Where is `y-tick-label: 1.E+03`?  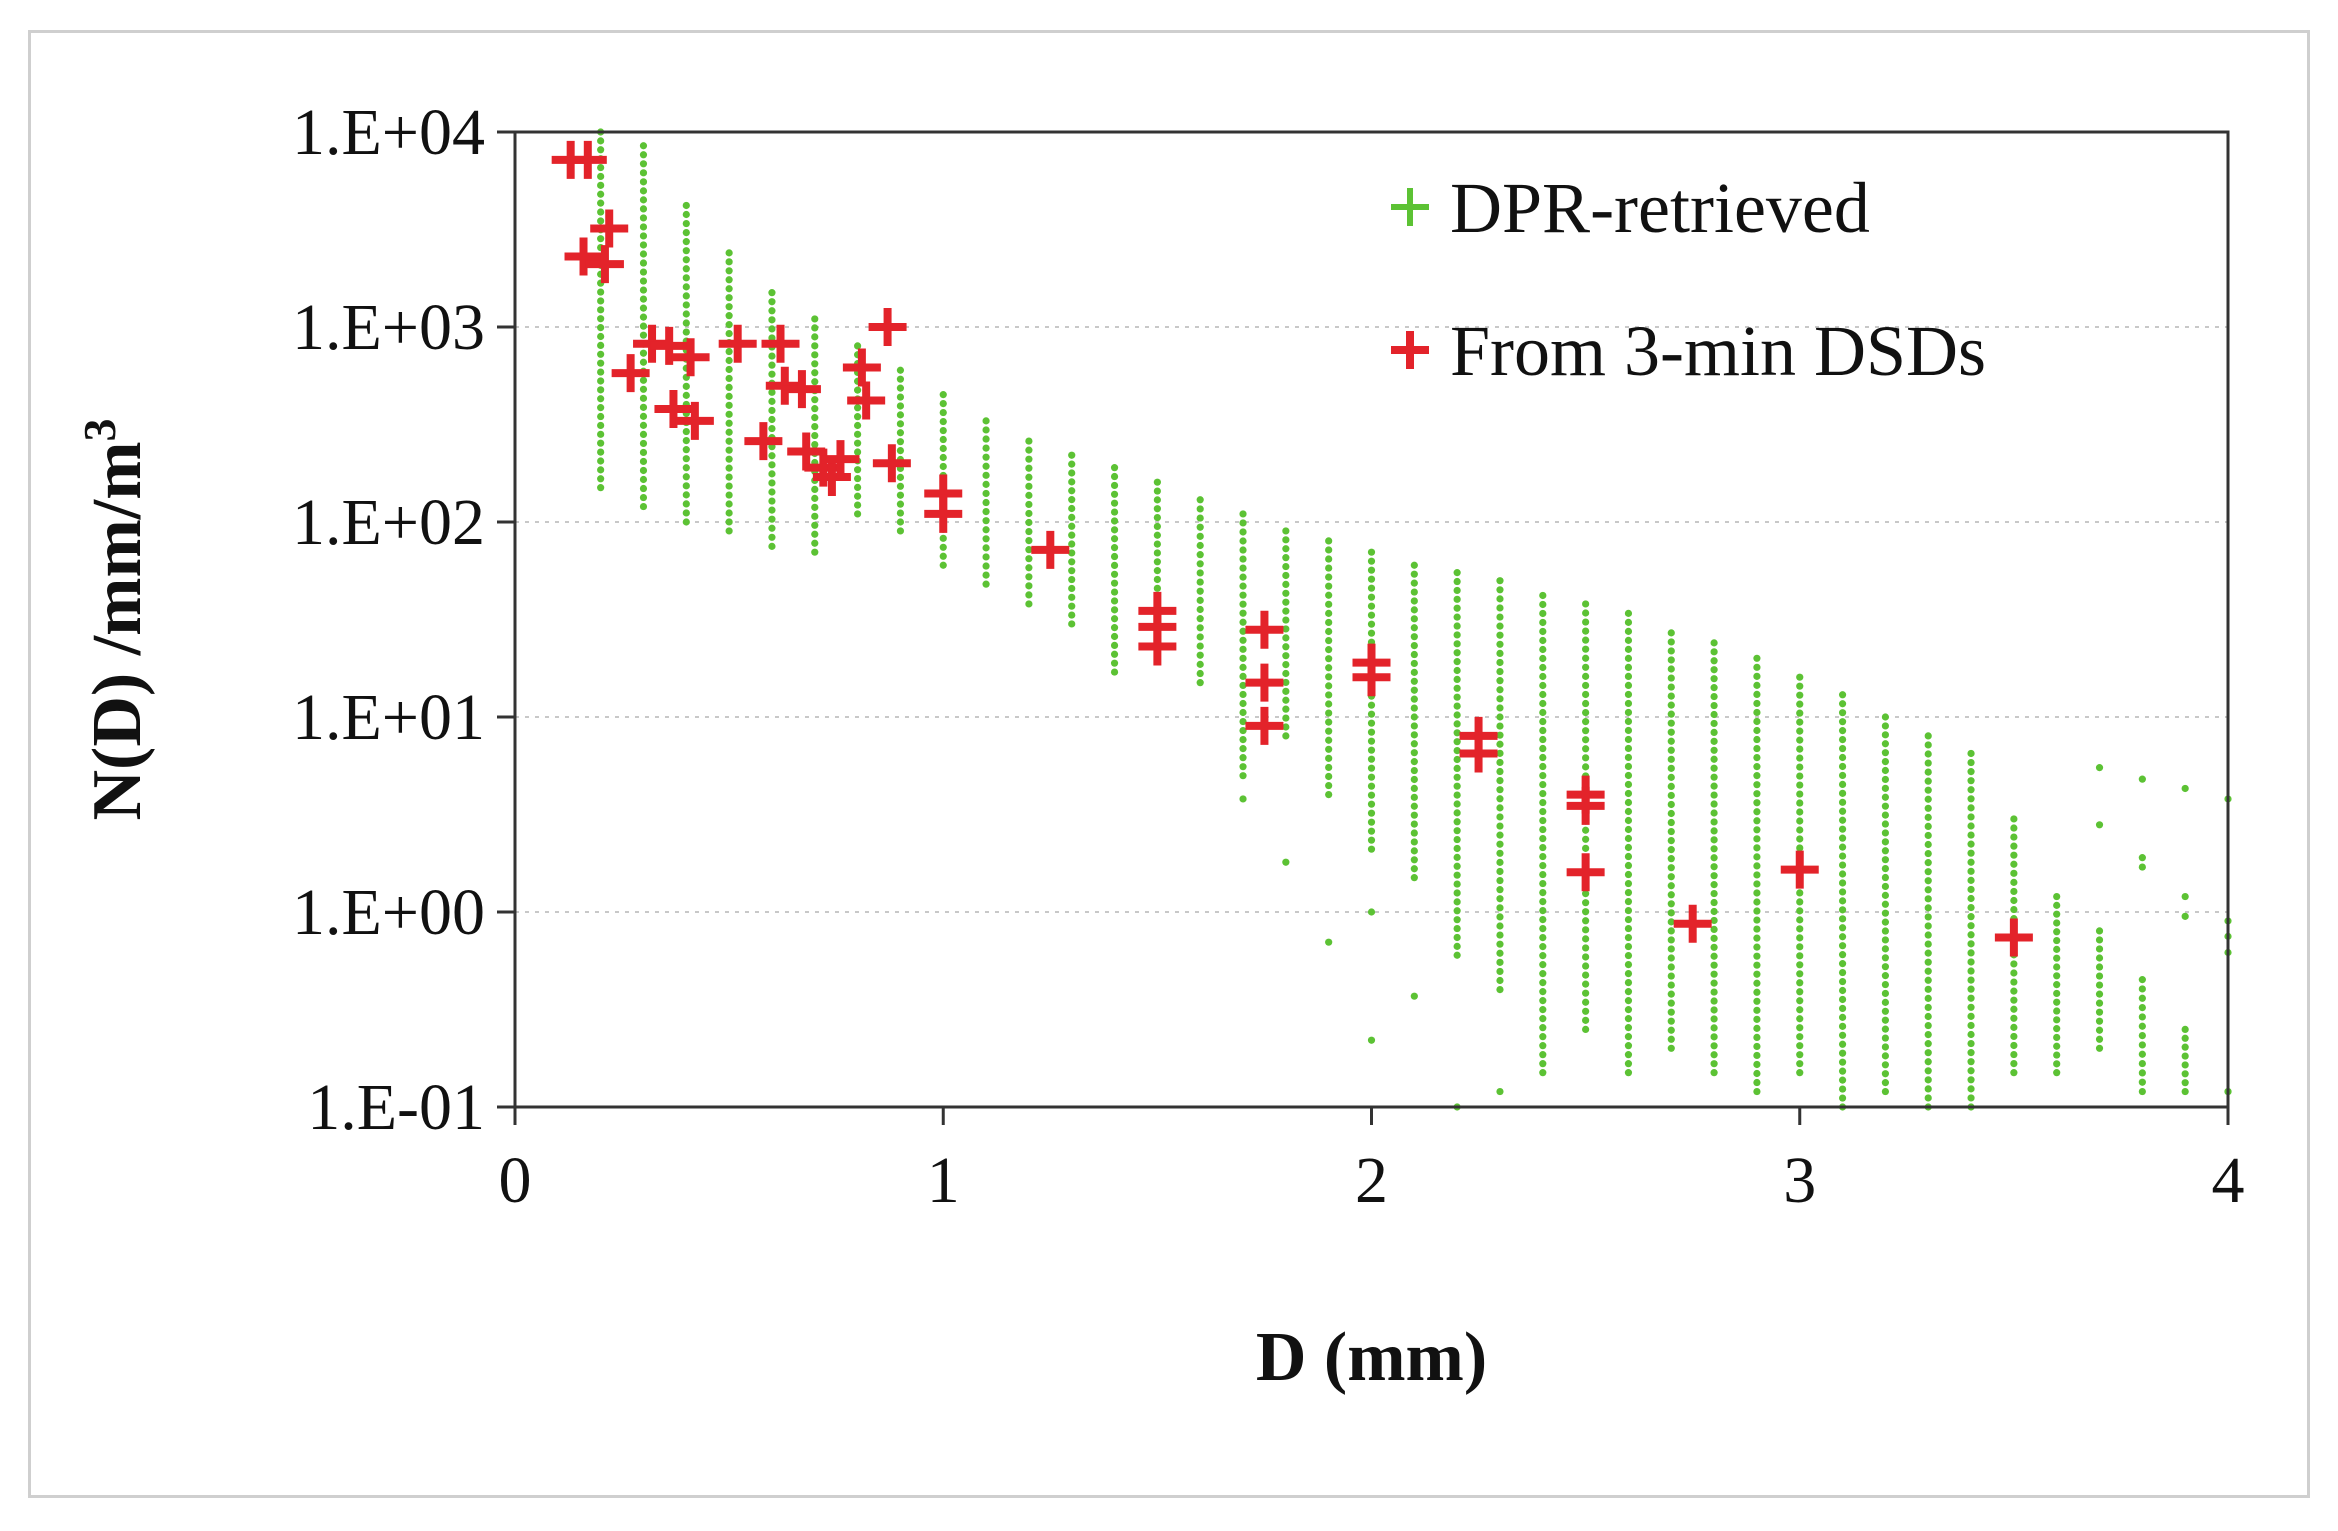
y-tick-label: 1.E+03 is located at coordinates (388, 327).